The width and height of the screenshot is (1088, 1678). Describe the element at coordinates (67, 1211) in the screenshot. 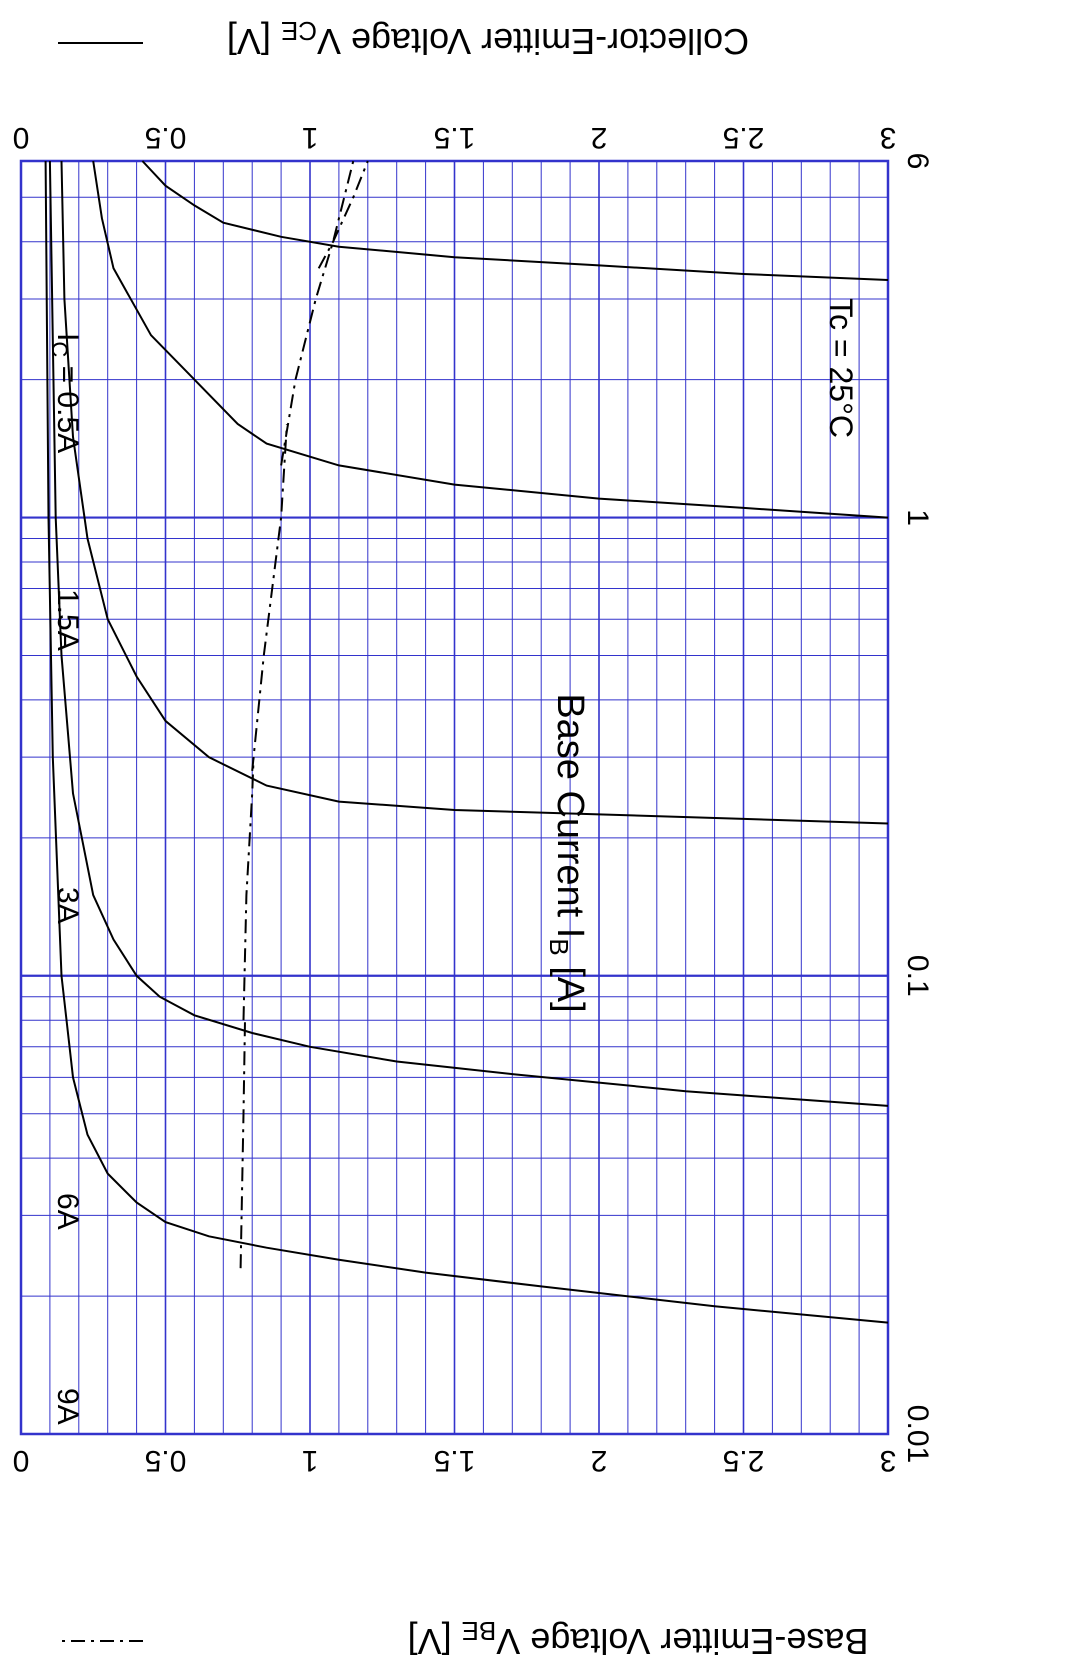

I see `ic-label-6A: 6A` at that location.